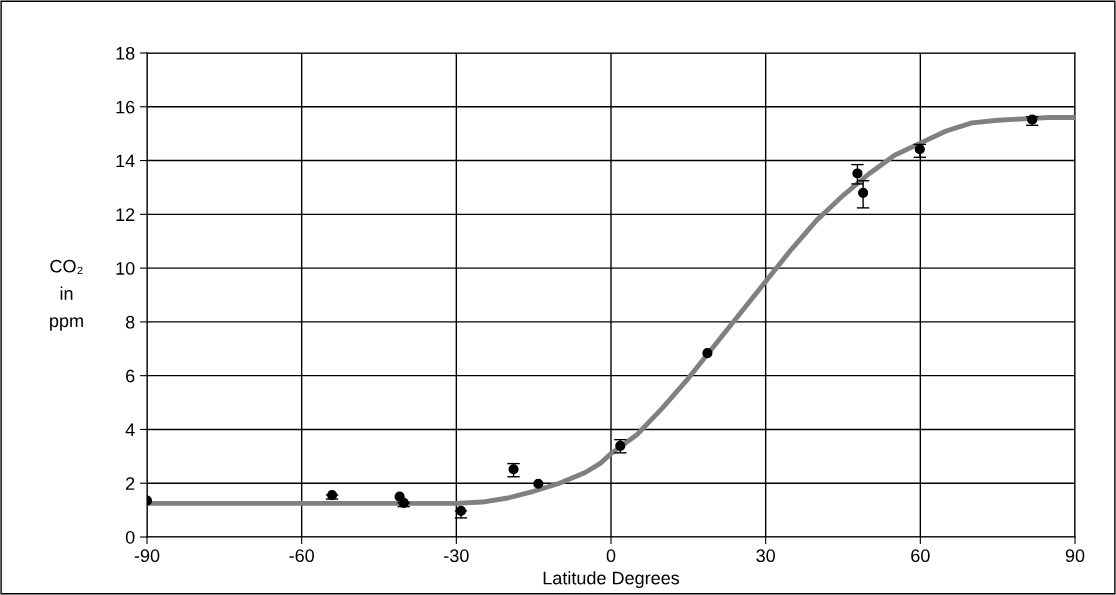 This screenshot has width=1116, height=595. What do you see at coordinates (125, 214) in the screenshot?
I see `y-tick-label: 12` at bounding box center [125, 214].